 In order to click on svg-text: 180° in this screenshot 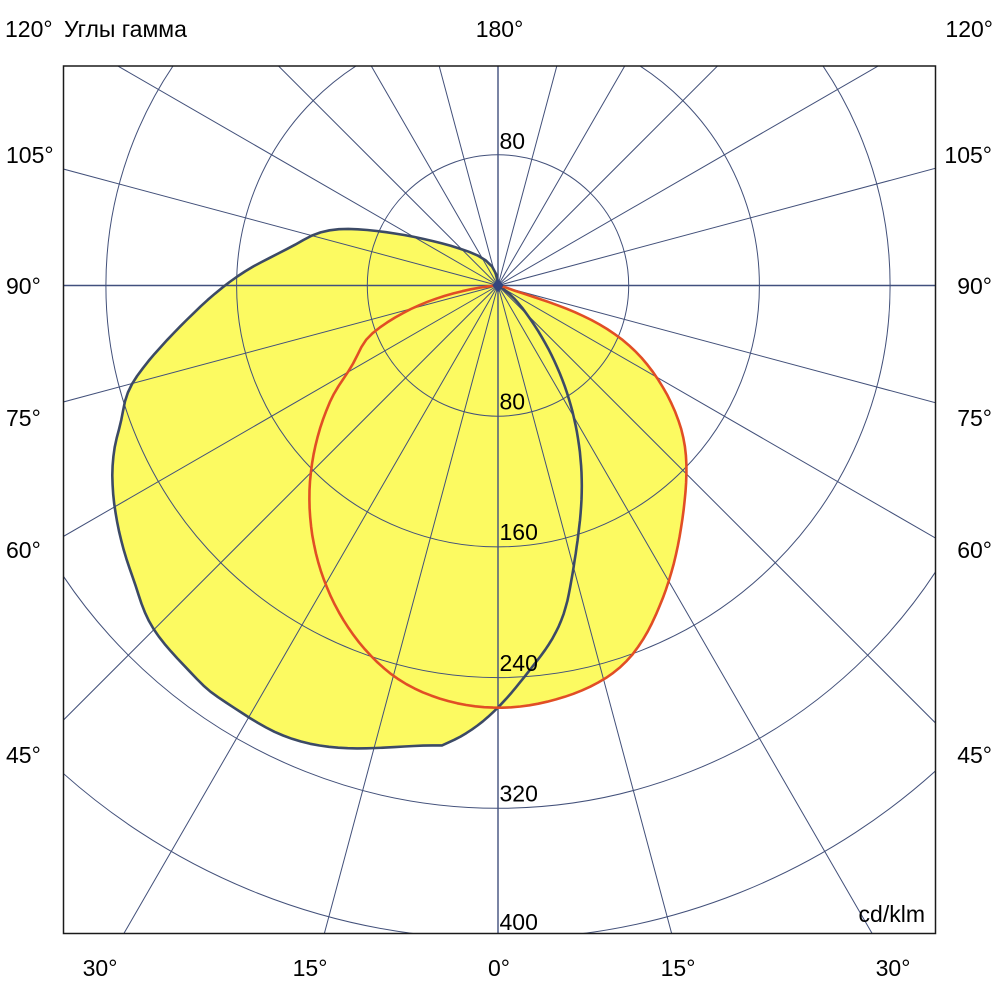, I will do `click(500, 29)`.